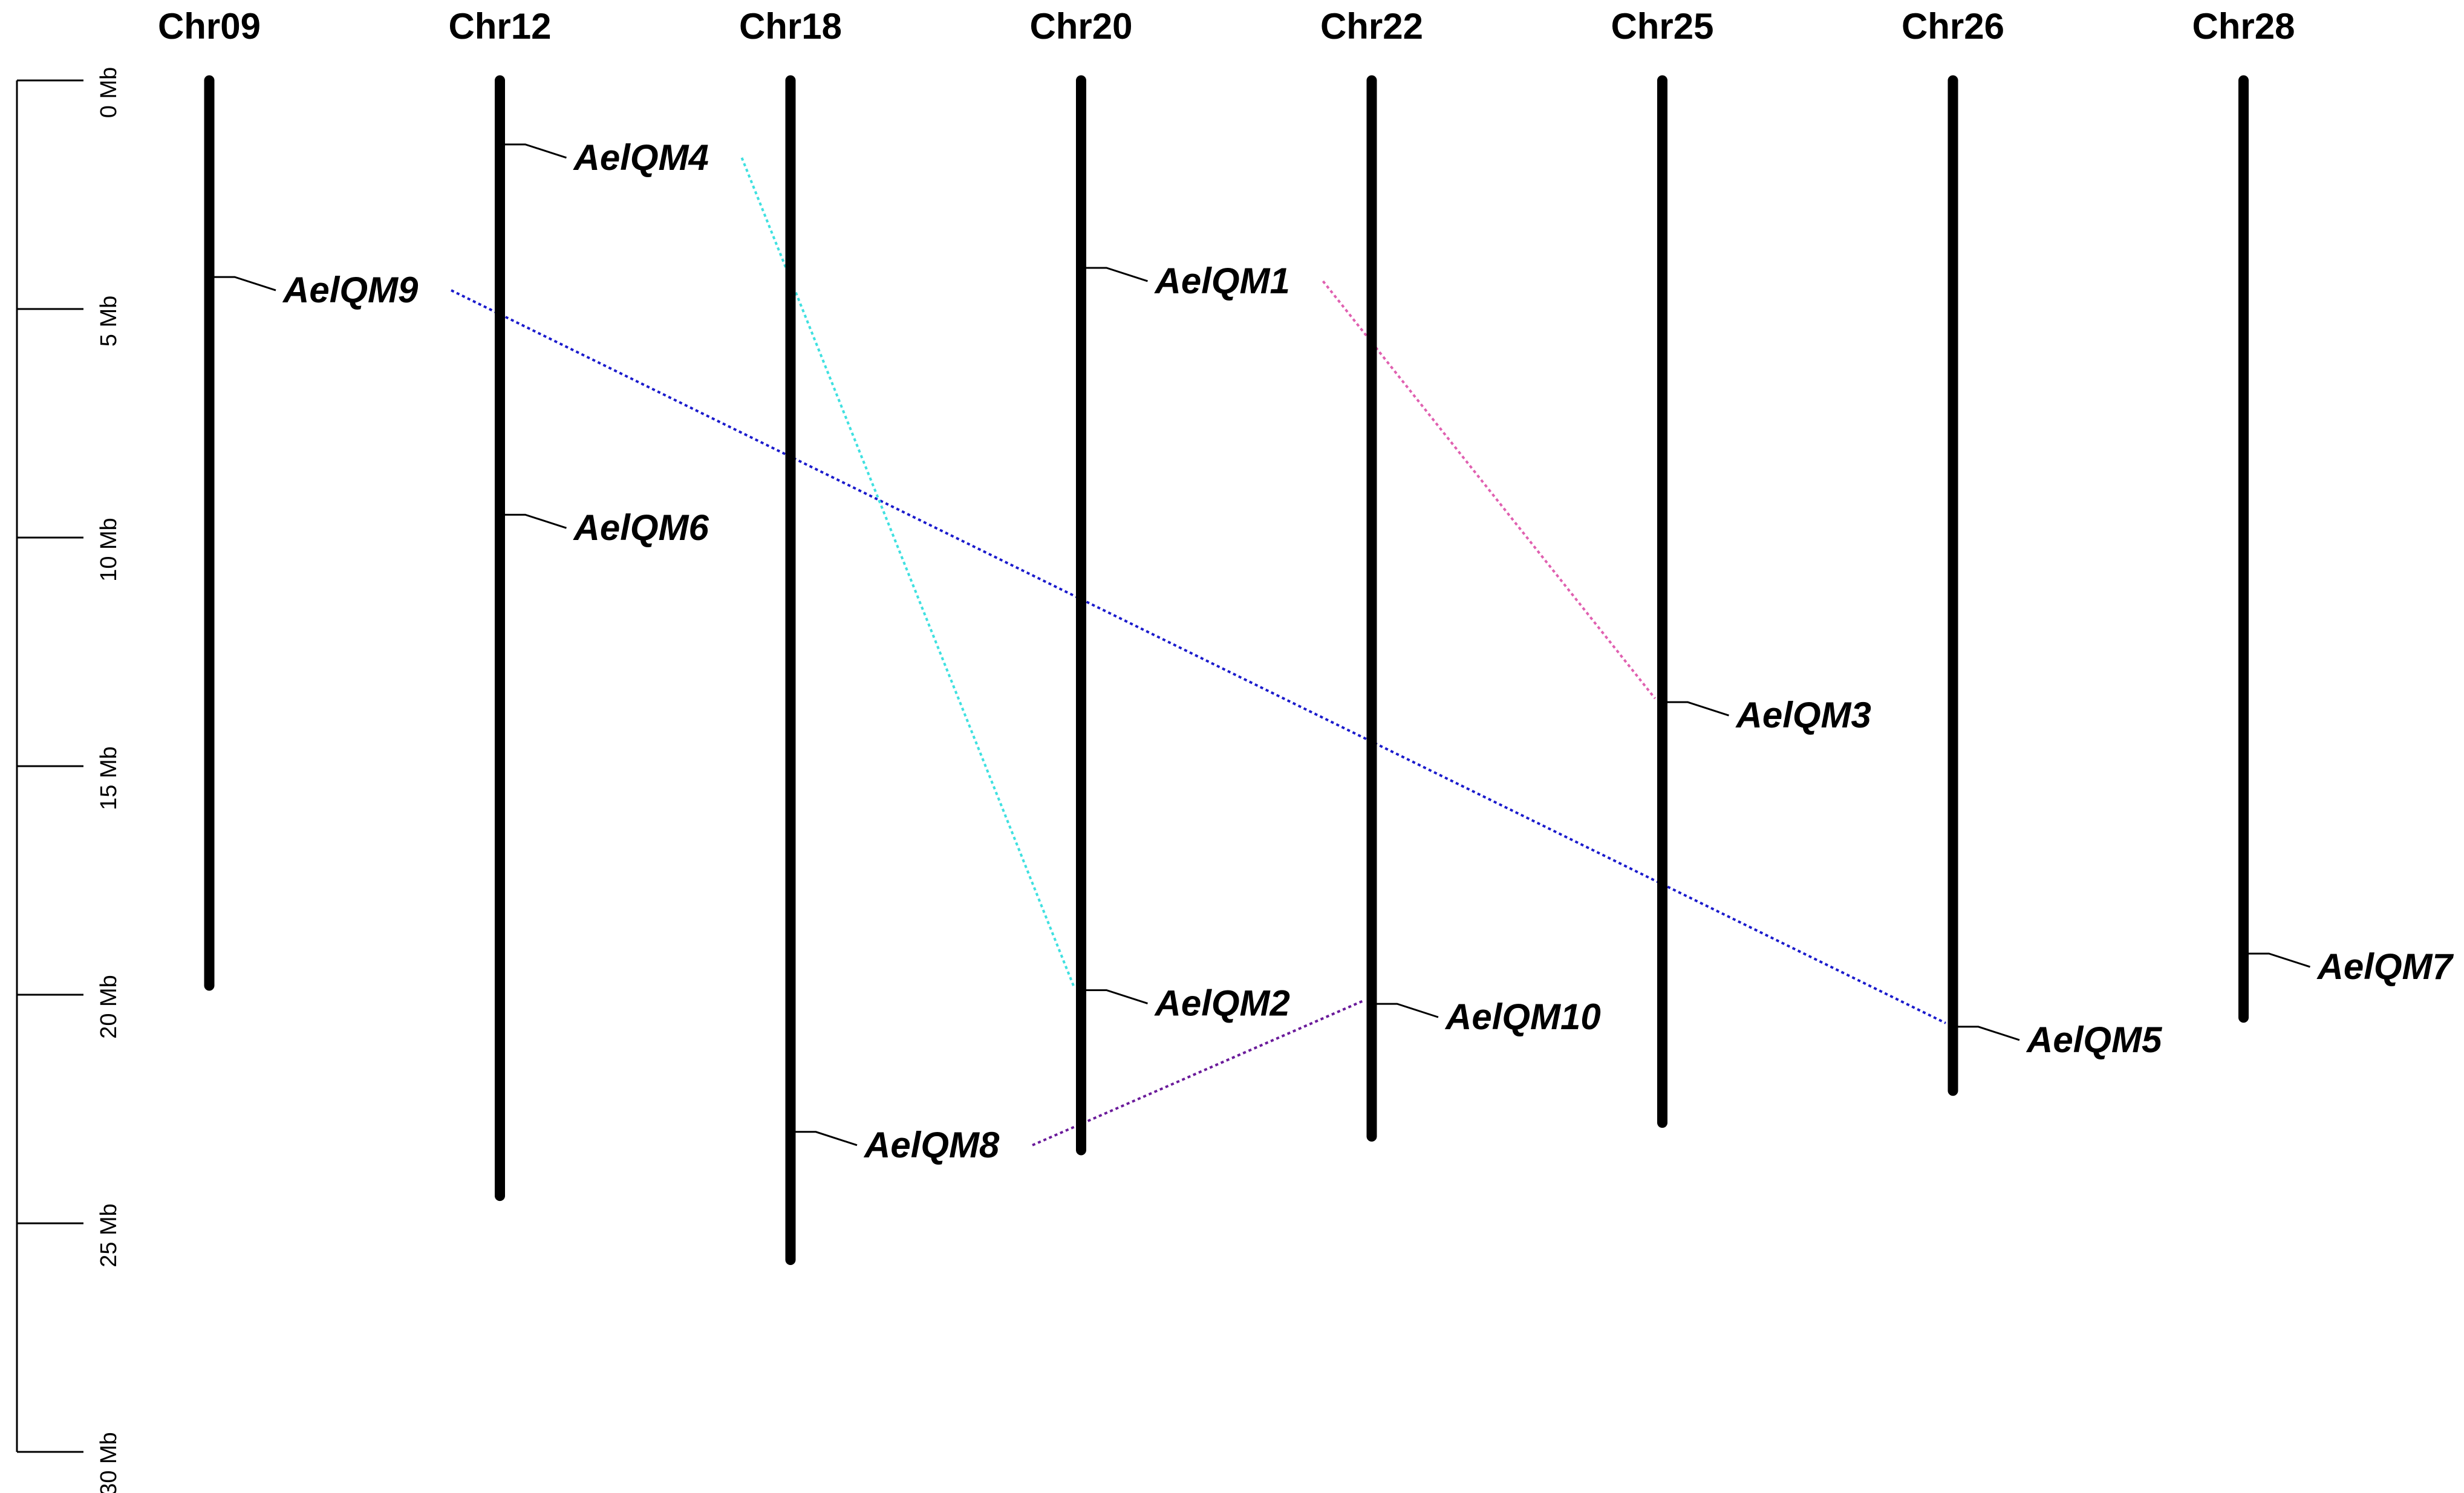 This screenshot has width=2464, height=1493. Describe the element at coordinates (109, 321) in the screenshot. I see `scale-tick-label: 5 Mb` at that location.